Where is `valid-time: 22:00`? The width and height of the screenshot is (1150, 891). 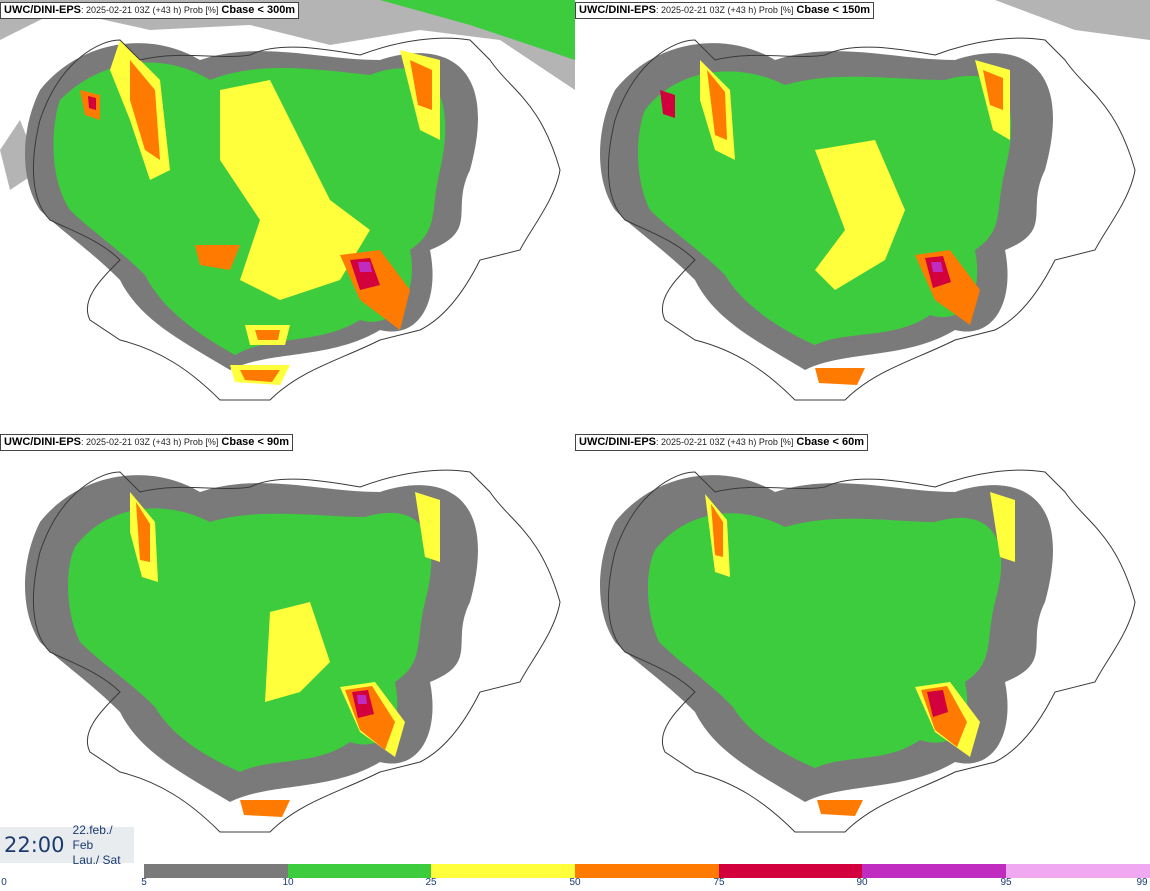
valid-time: 22:00 is located at coordinates (34, 845).